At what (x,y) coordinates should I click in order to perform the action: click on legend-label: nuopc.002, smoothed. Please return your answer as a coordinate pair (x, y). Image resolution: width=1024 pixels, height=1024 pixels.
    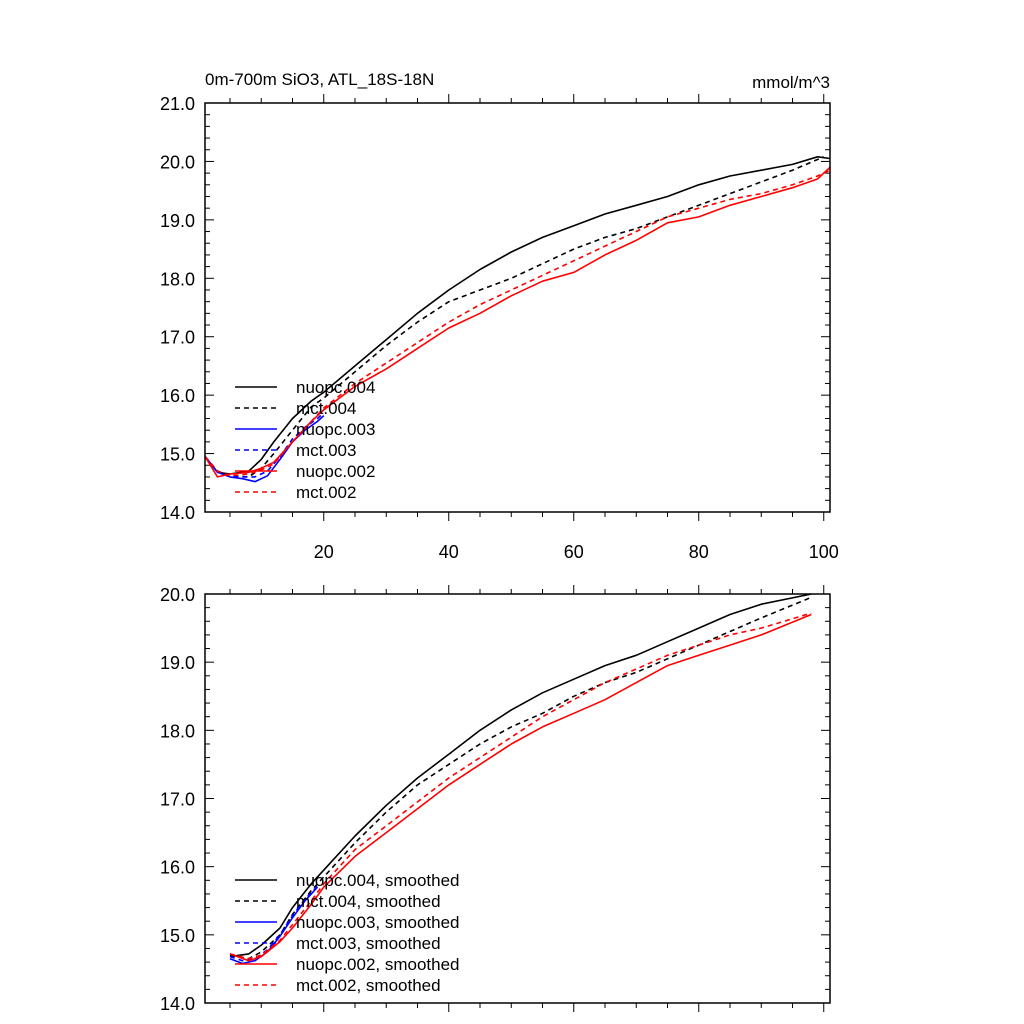
    Looking at the image, I should click on (378, 964).